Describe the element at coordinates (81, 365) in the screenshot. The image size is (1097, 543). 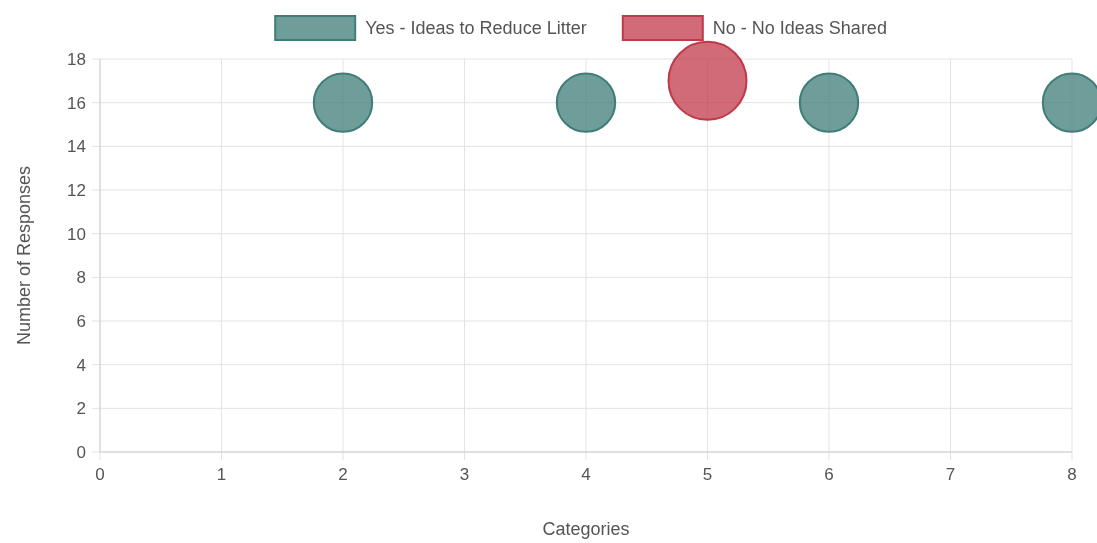
I see `y-tick-label: 4` at that location.